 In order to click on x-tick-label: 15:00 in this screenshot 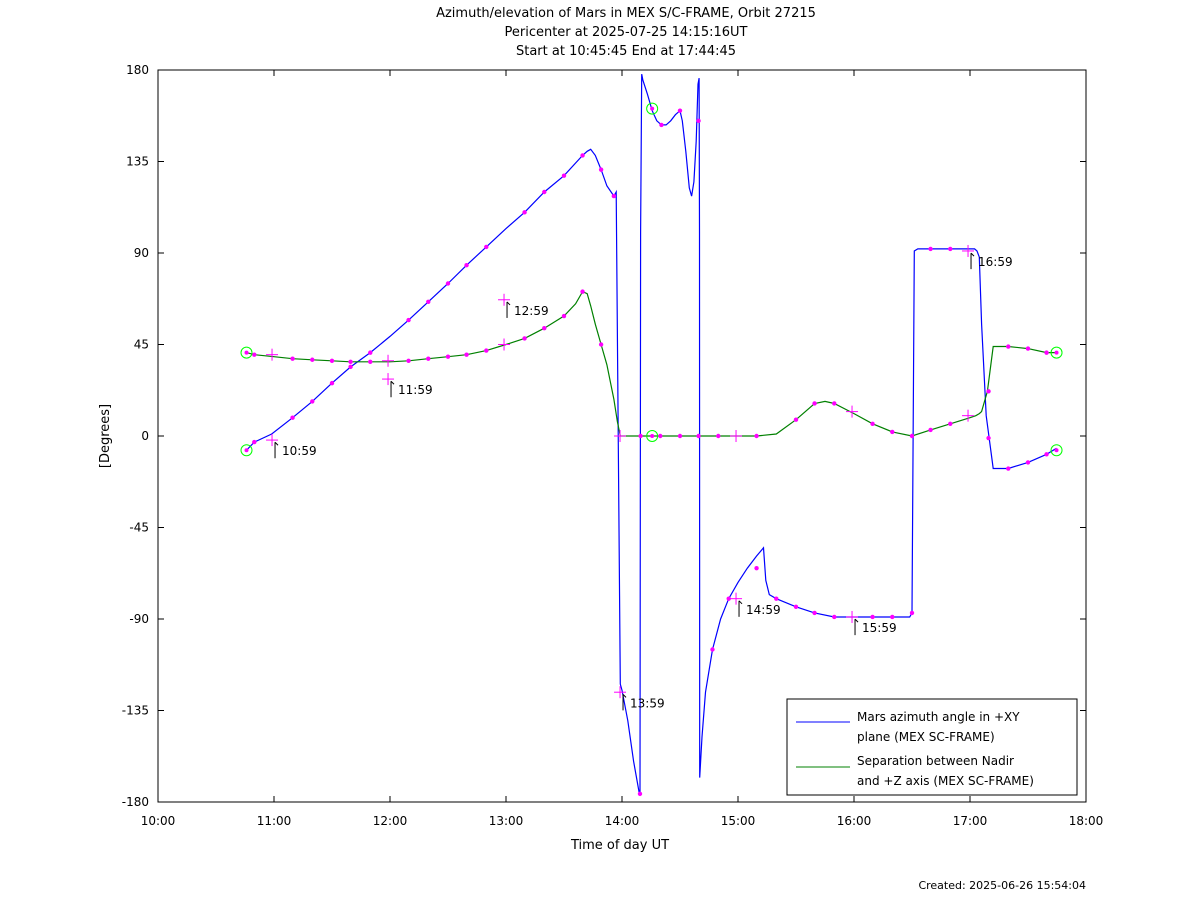, I will do `click(738, 821)`.